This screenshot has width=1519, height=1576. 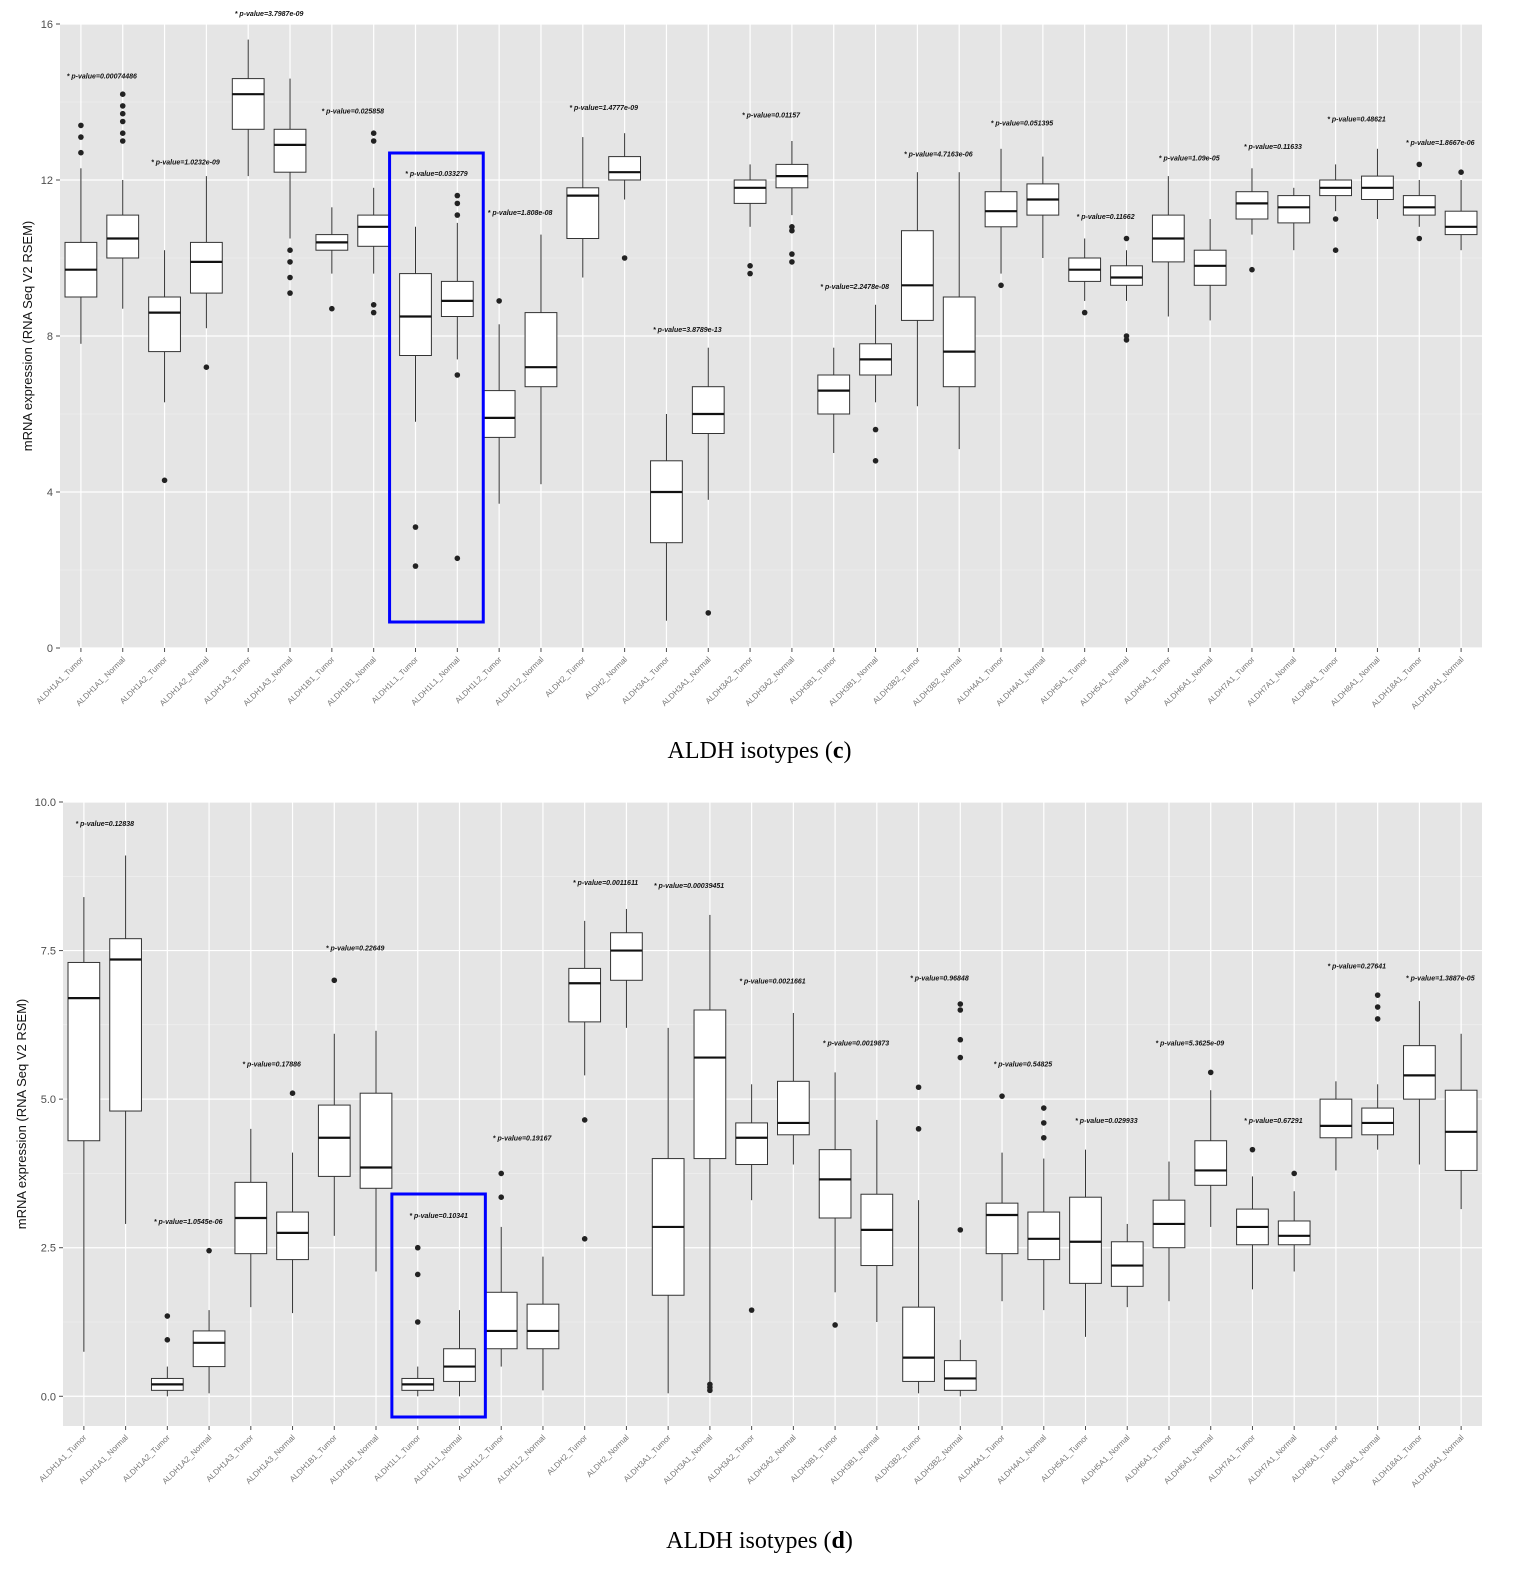 What do you see at coordinates (50, 337) in the screenshot?
I see `y-tick-label: 8` at bounding box center [50, 337].